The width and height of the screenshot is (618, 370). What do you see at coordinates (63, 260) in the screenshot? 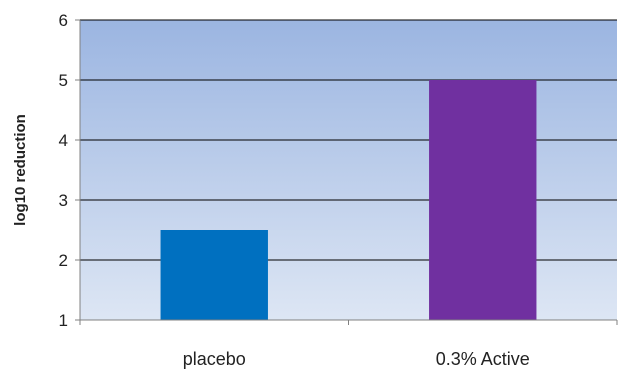
I see `y-tick-label: 2` at bounding box center [63, 260].